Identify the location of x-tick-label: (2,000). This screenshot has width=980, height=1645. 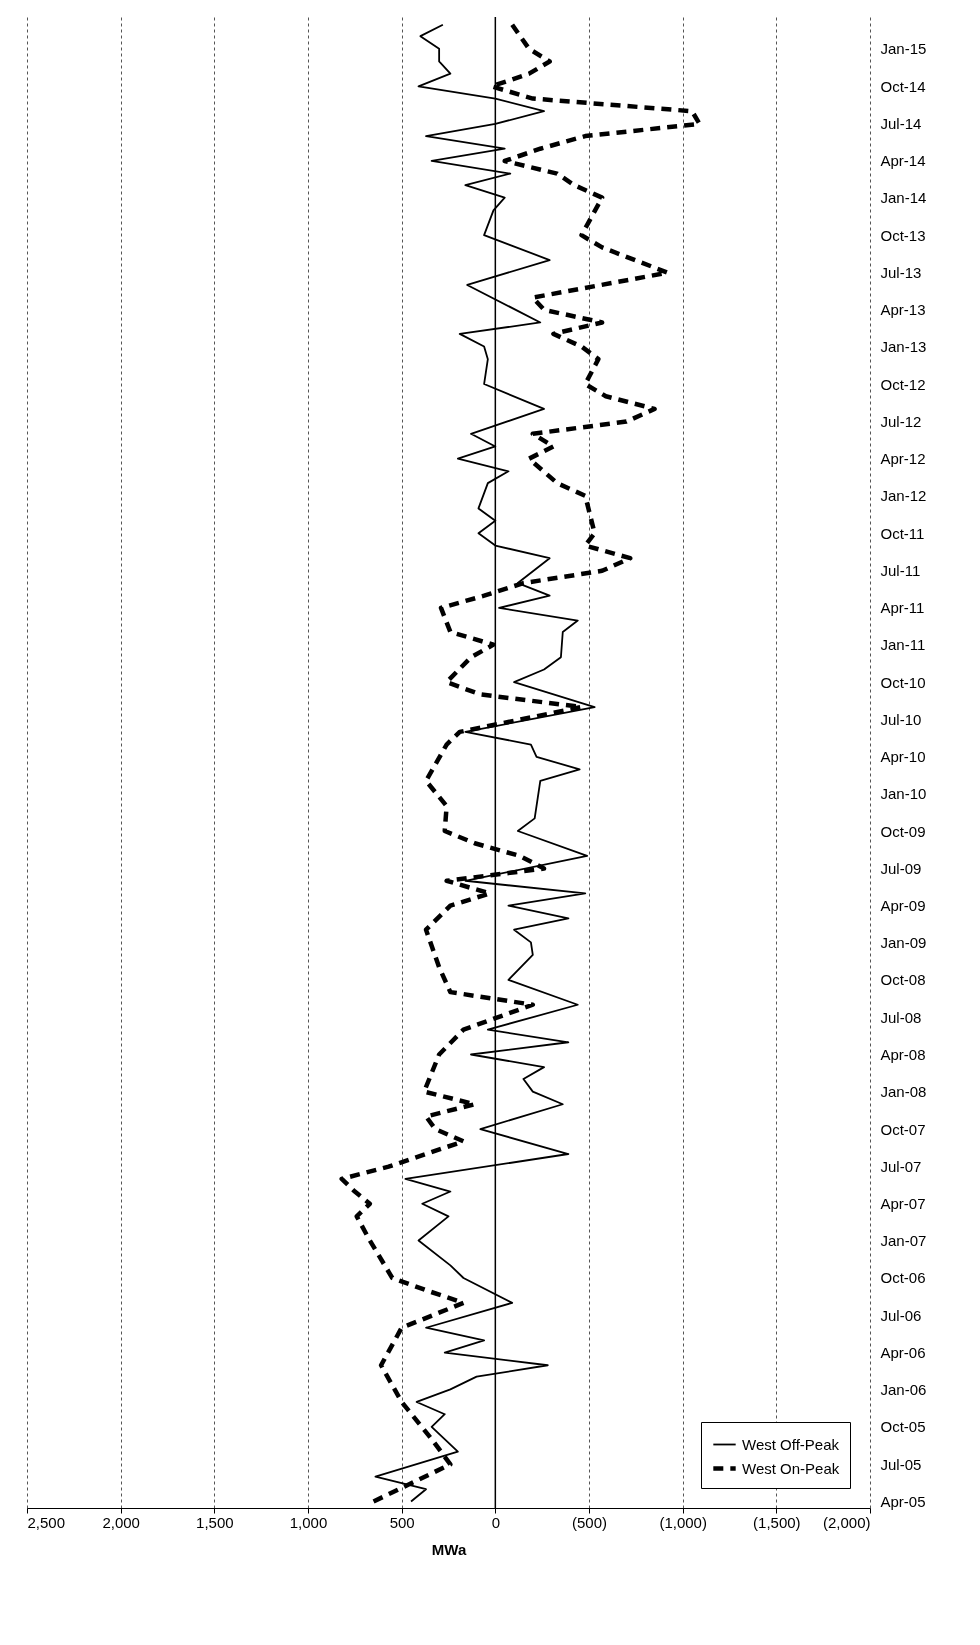
(846, 1522).